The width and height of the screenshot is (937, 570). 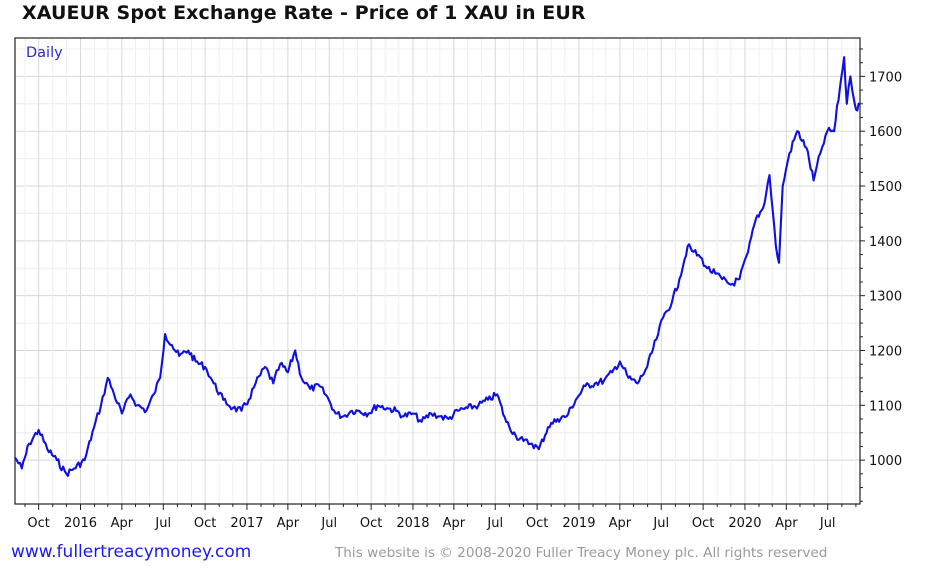 I want to click on y-tick-label: 1000, so click(x=885, y=461).